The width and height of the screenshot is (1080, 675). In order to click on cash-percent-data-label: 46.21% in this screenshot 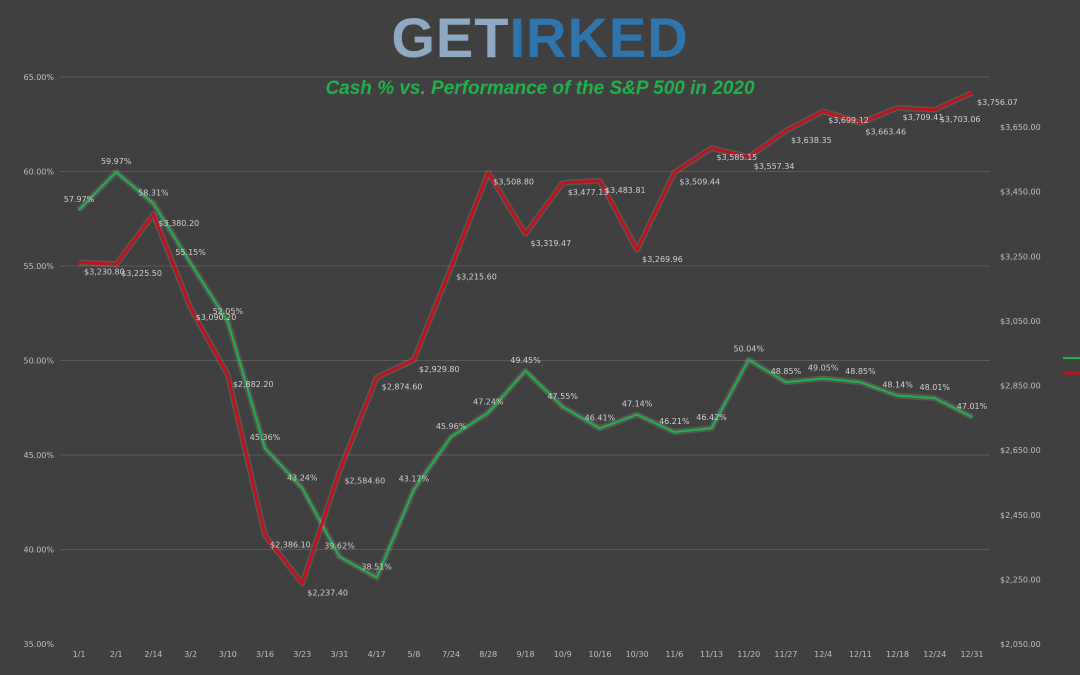, I will do `click(674, 421)`.